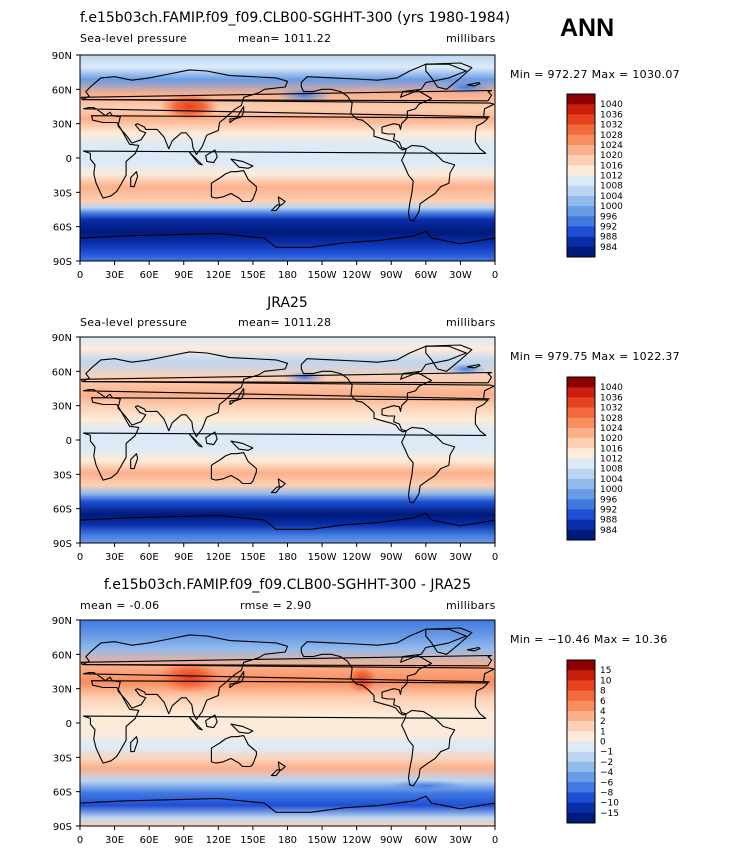  I want to click on panel-2-colorbar-label: 1036, so click(611, 398).